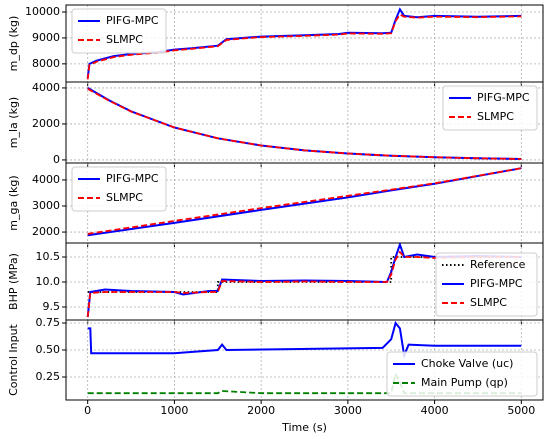 This screenshot has height=439, width=550. What do you see at coordinates (464, 382) in the screenshot?
I see `legend-label: Main Pump (qp)` at bounding box center [464, 382].